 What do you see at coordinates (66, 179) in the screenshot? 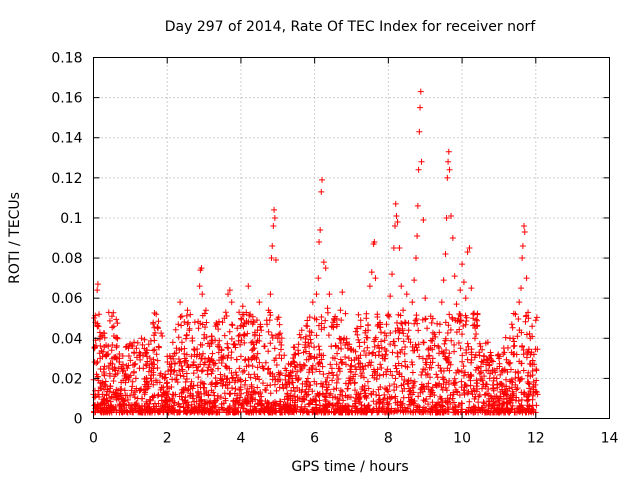
I see `y-tick-label: 0.12` at bounding box center [66, 179].